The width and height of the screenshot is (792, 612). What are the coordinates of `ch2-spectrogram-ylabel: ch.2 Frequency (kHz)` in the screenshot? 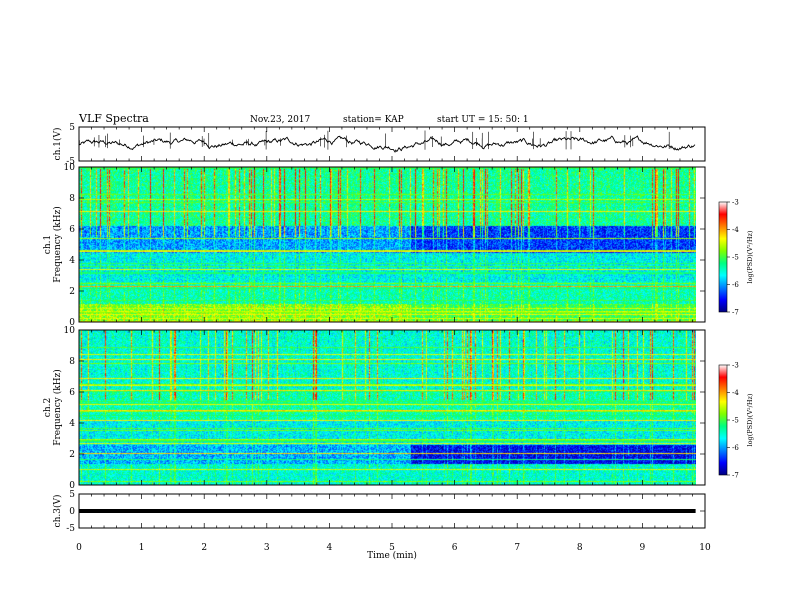 It's located at (53, 407).